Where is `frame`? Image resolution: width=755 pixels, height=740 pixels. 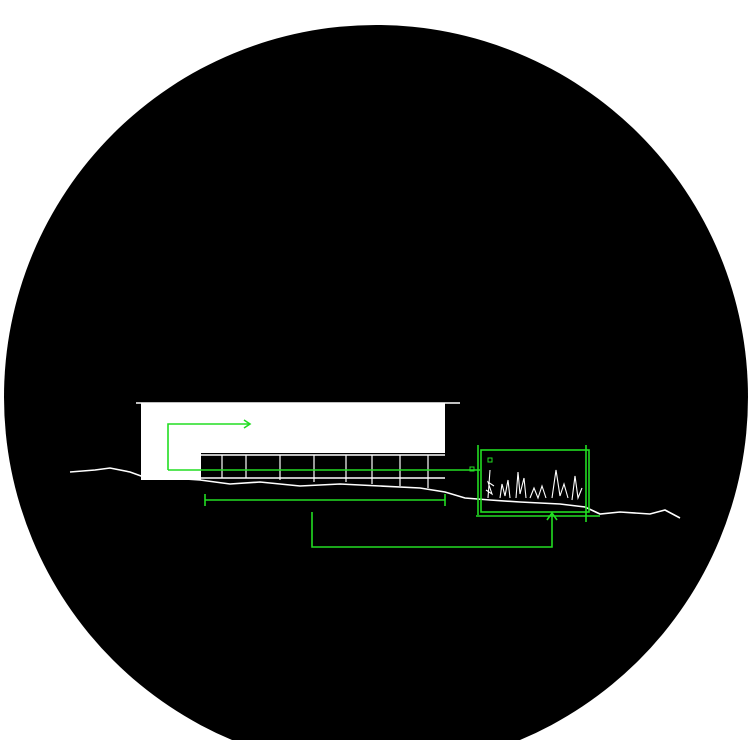 frame is located at coordinates (535, 481).